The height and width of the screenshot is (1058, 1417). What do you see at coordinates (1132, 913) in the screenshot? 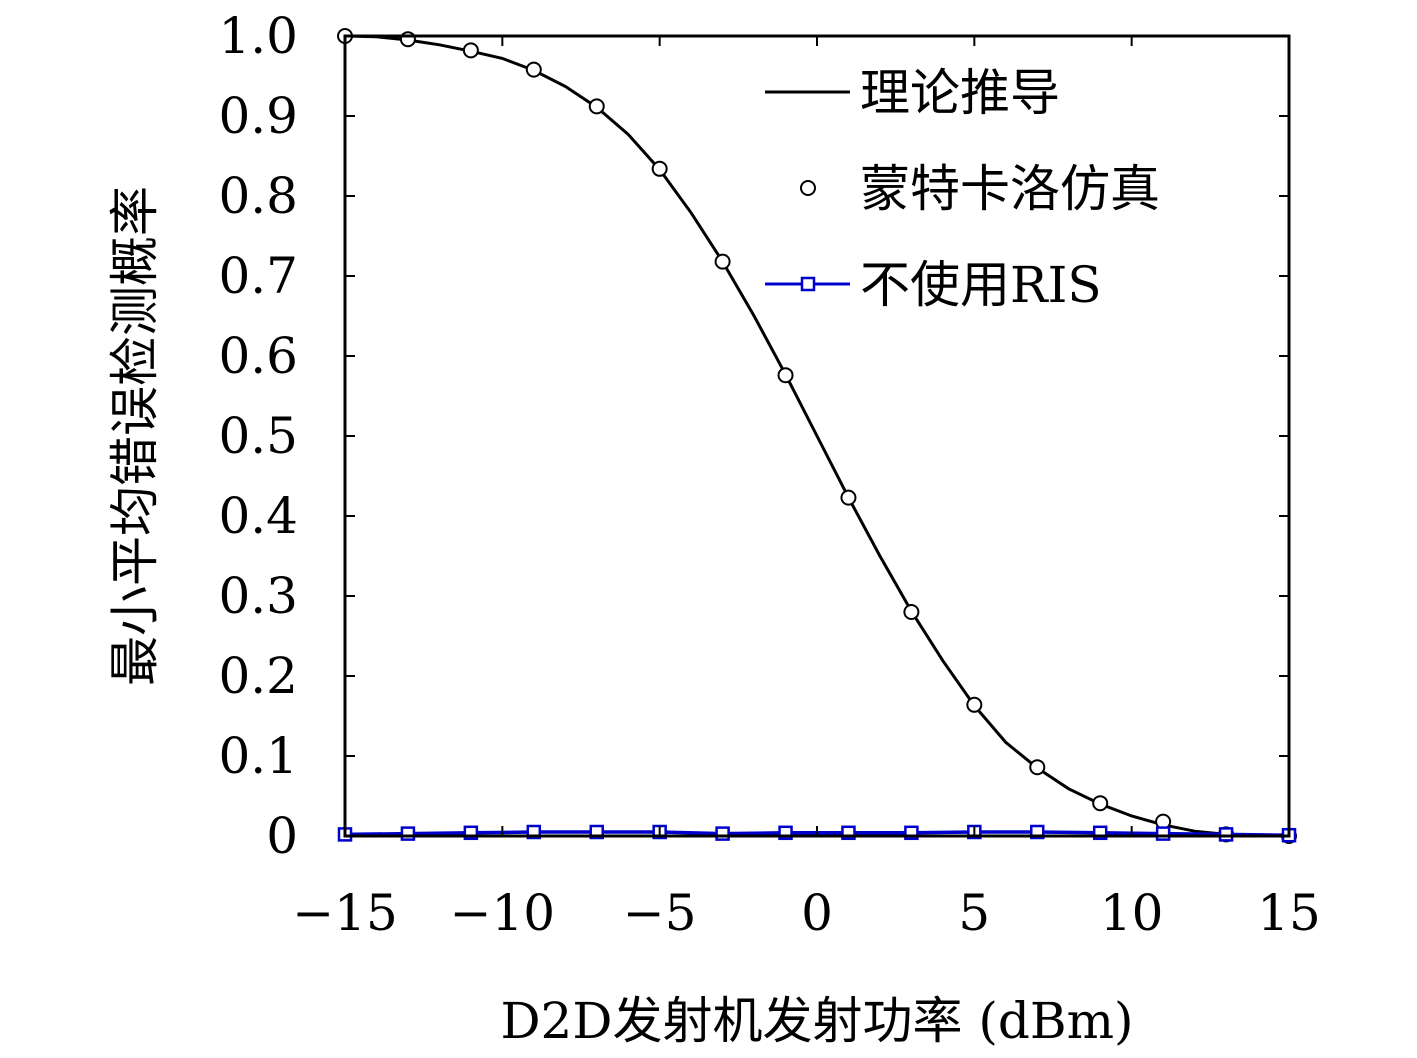
I see `x-tick-label: 10` at bounding box center [1132, 913].